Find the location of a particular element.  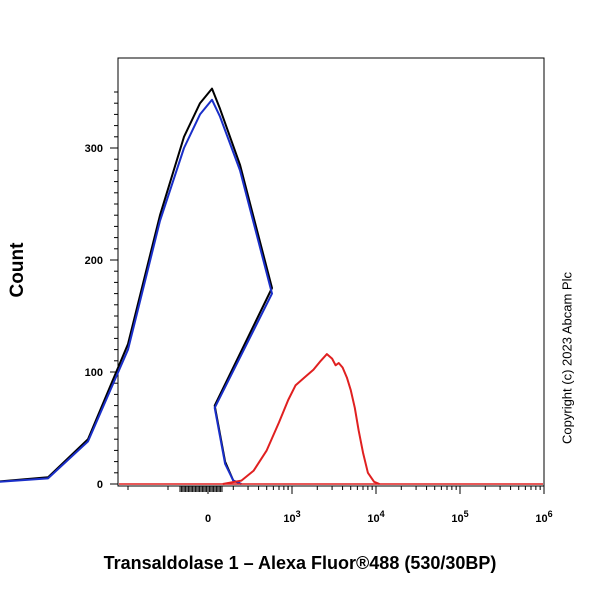

y-axis: 0 100 200 300 is located at coordinates (101, 291).